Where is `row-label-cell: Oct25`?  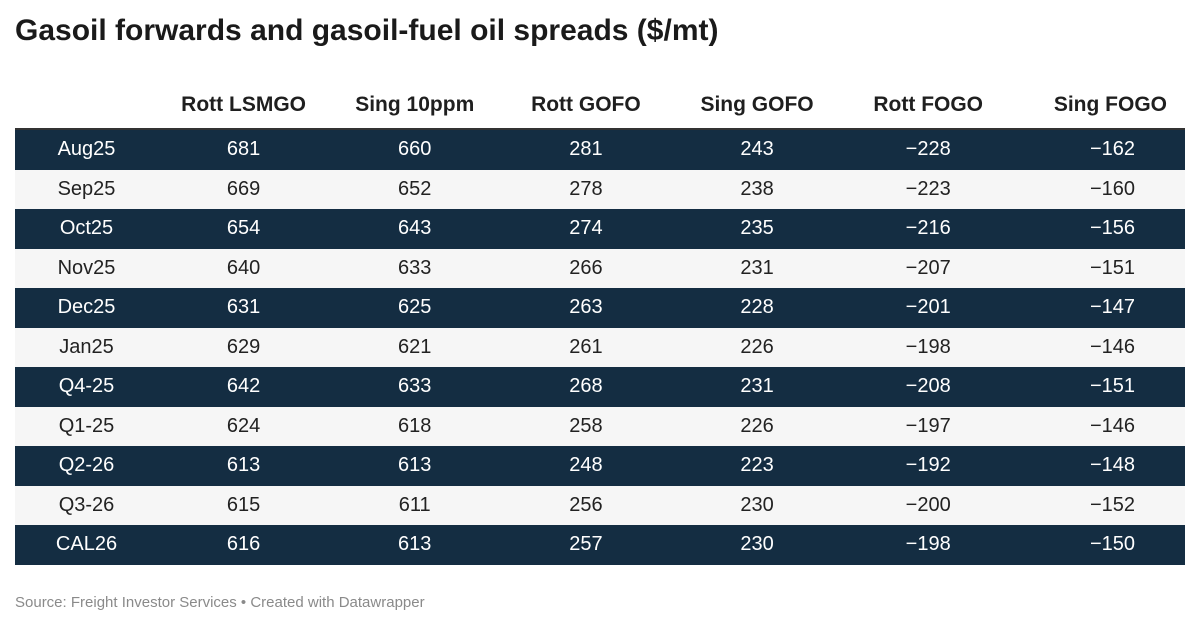 row-label-cell: Oct25 is located at coordinates (86, 229).